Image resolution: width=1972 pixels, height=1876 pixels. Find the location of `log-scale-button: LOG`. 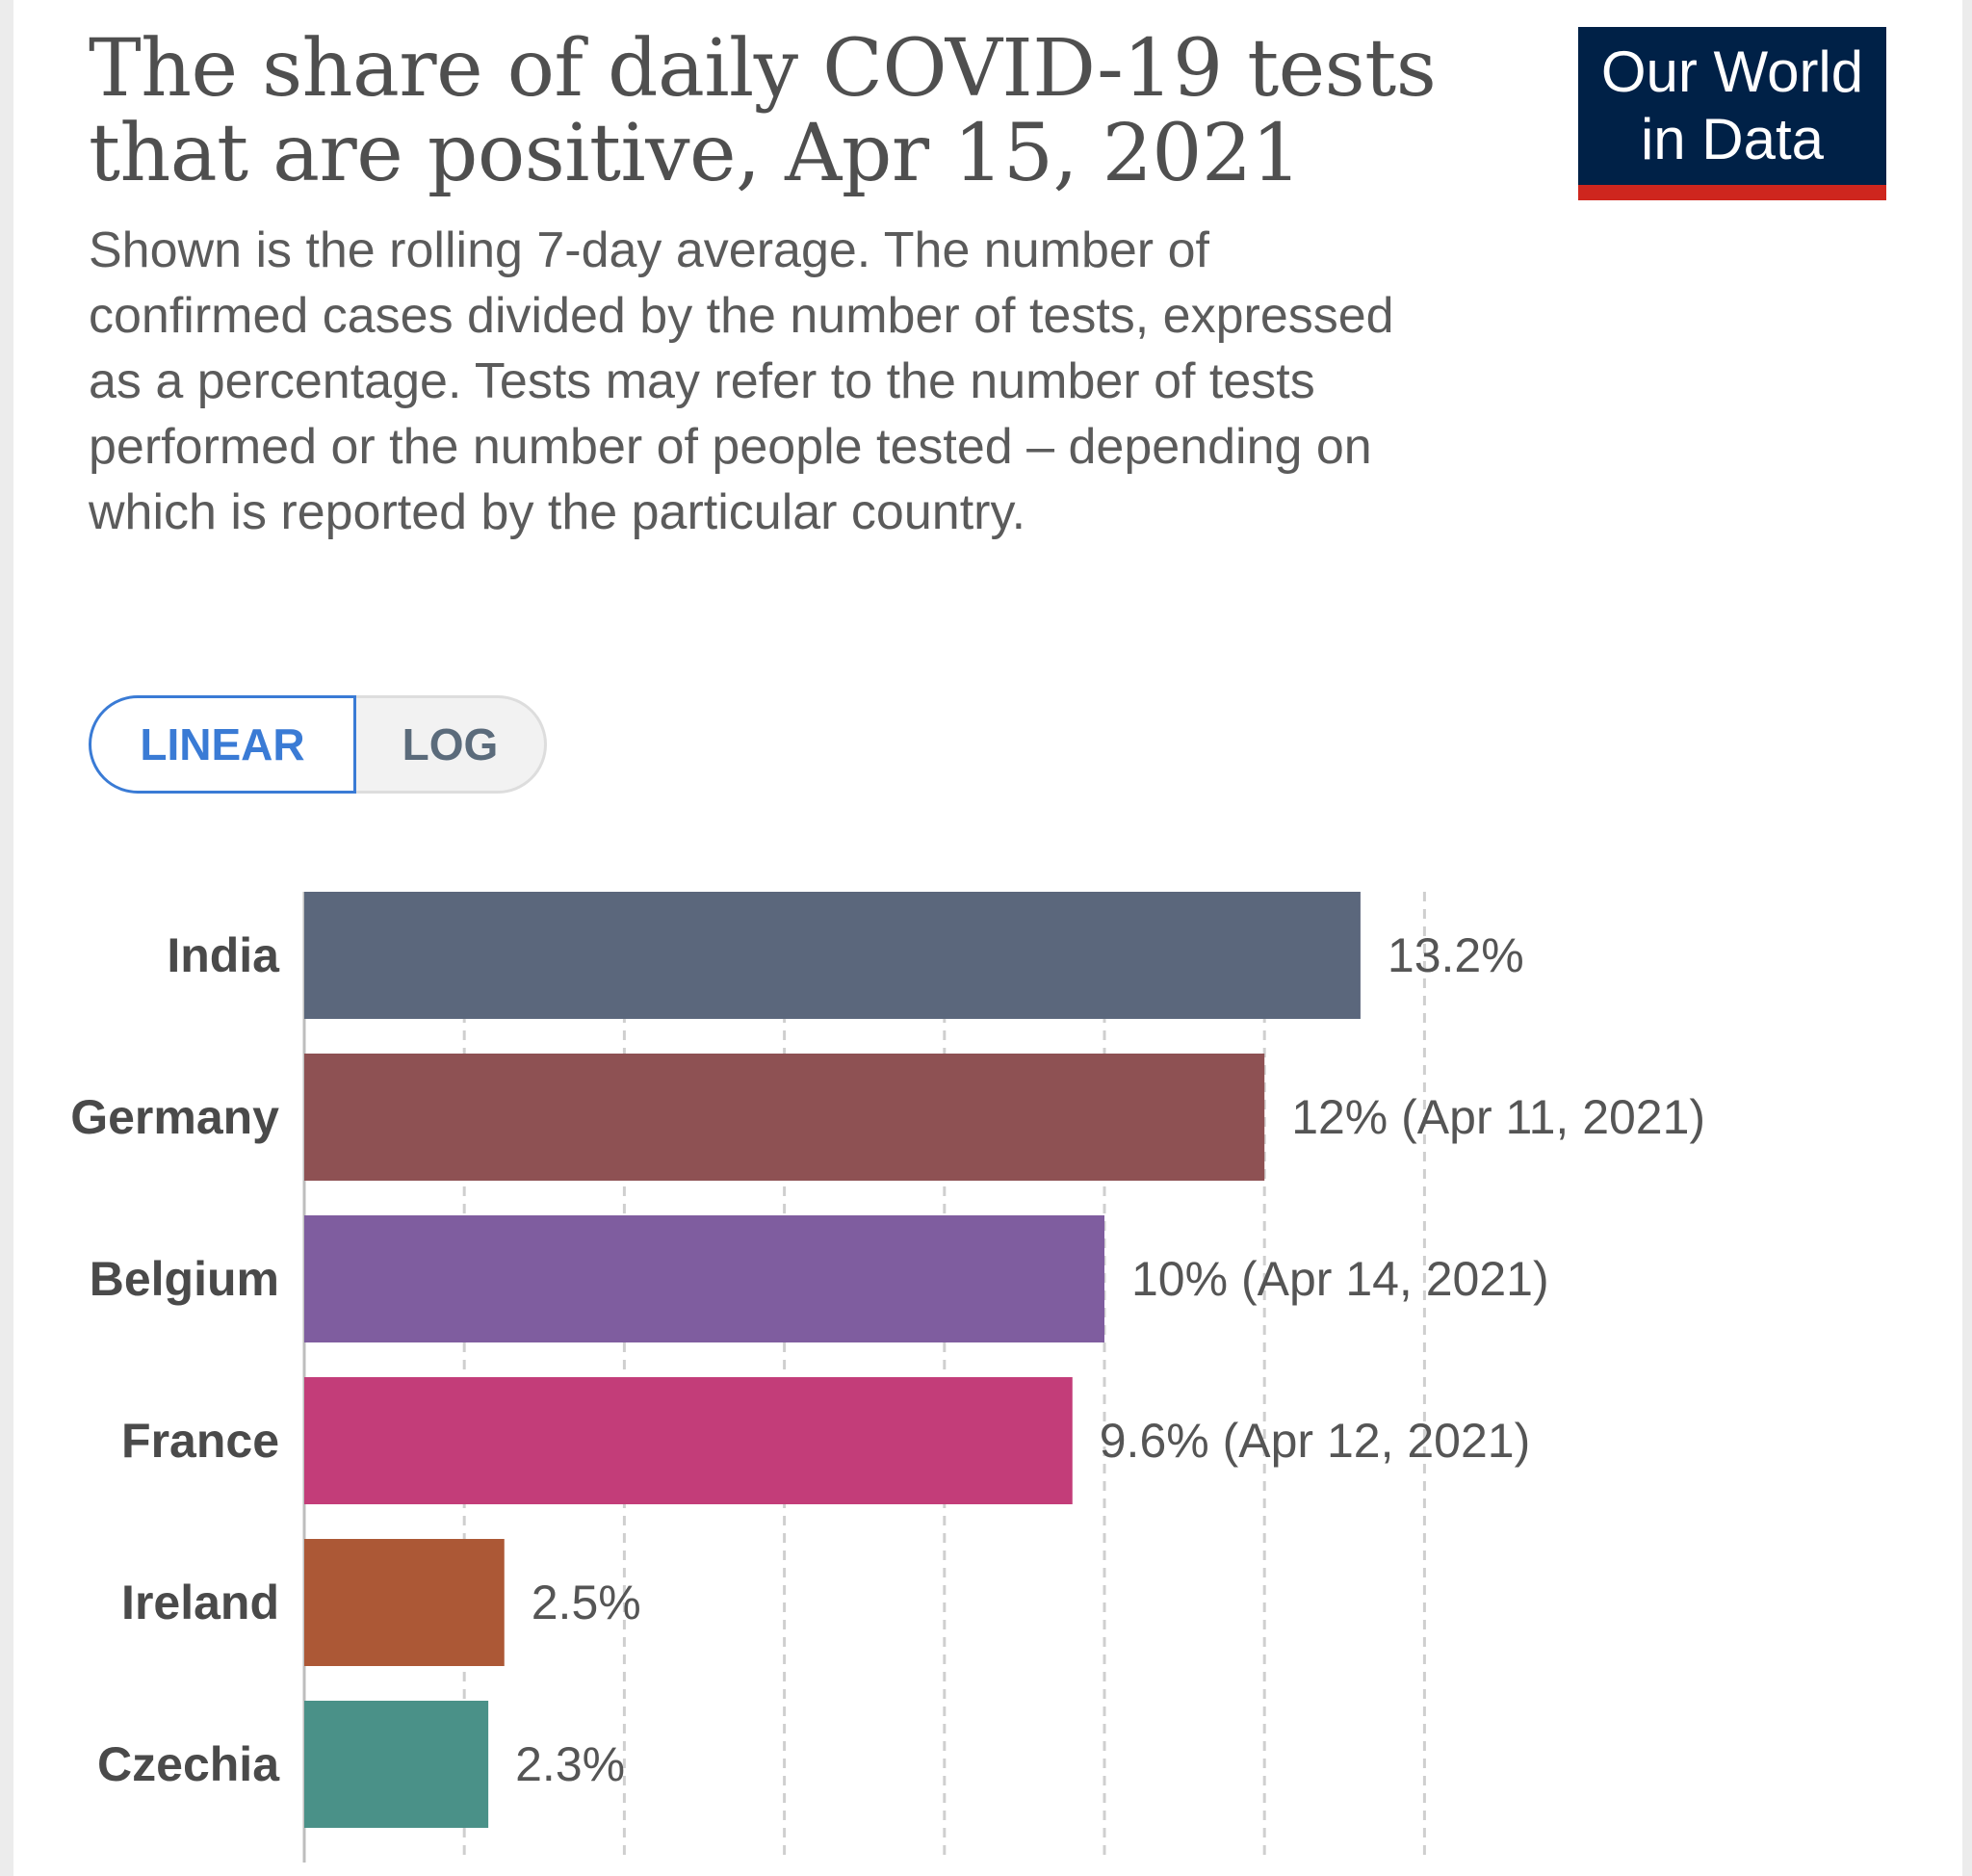

log-scale-button: LOG is located at coordinates (451, 745).